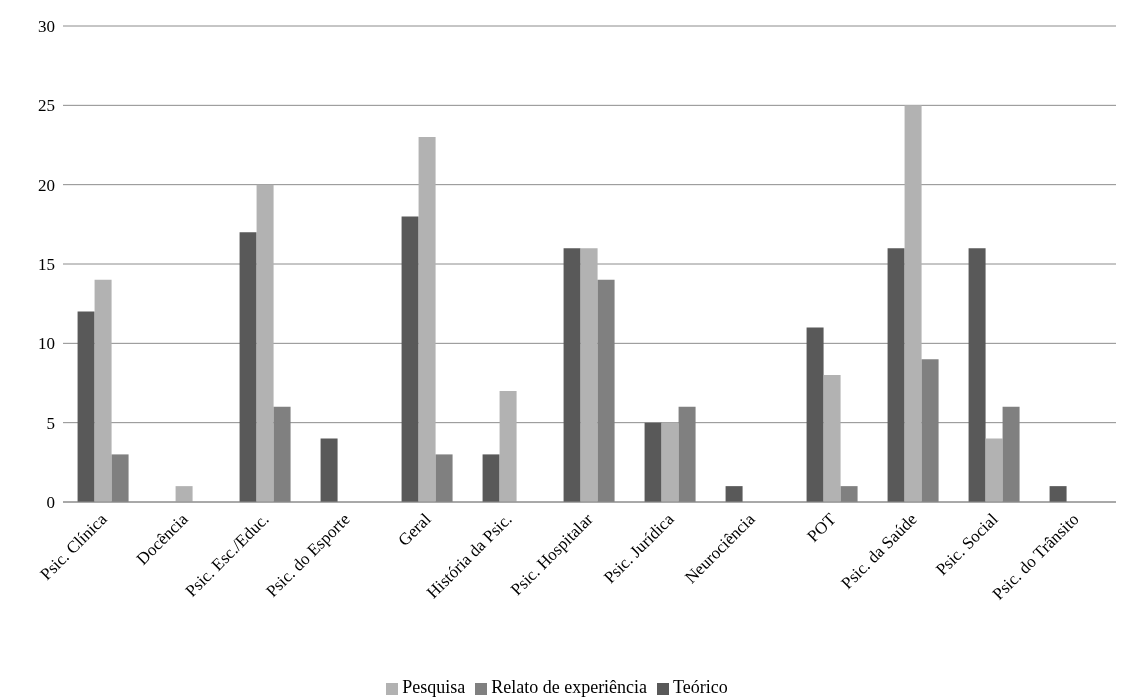 This screenshot has width=1134, height=699. I want to click on legend-label: Pesquisa, so click(434, 687).